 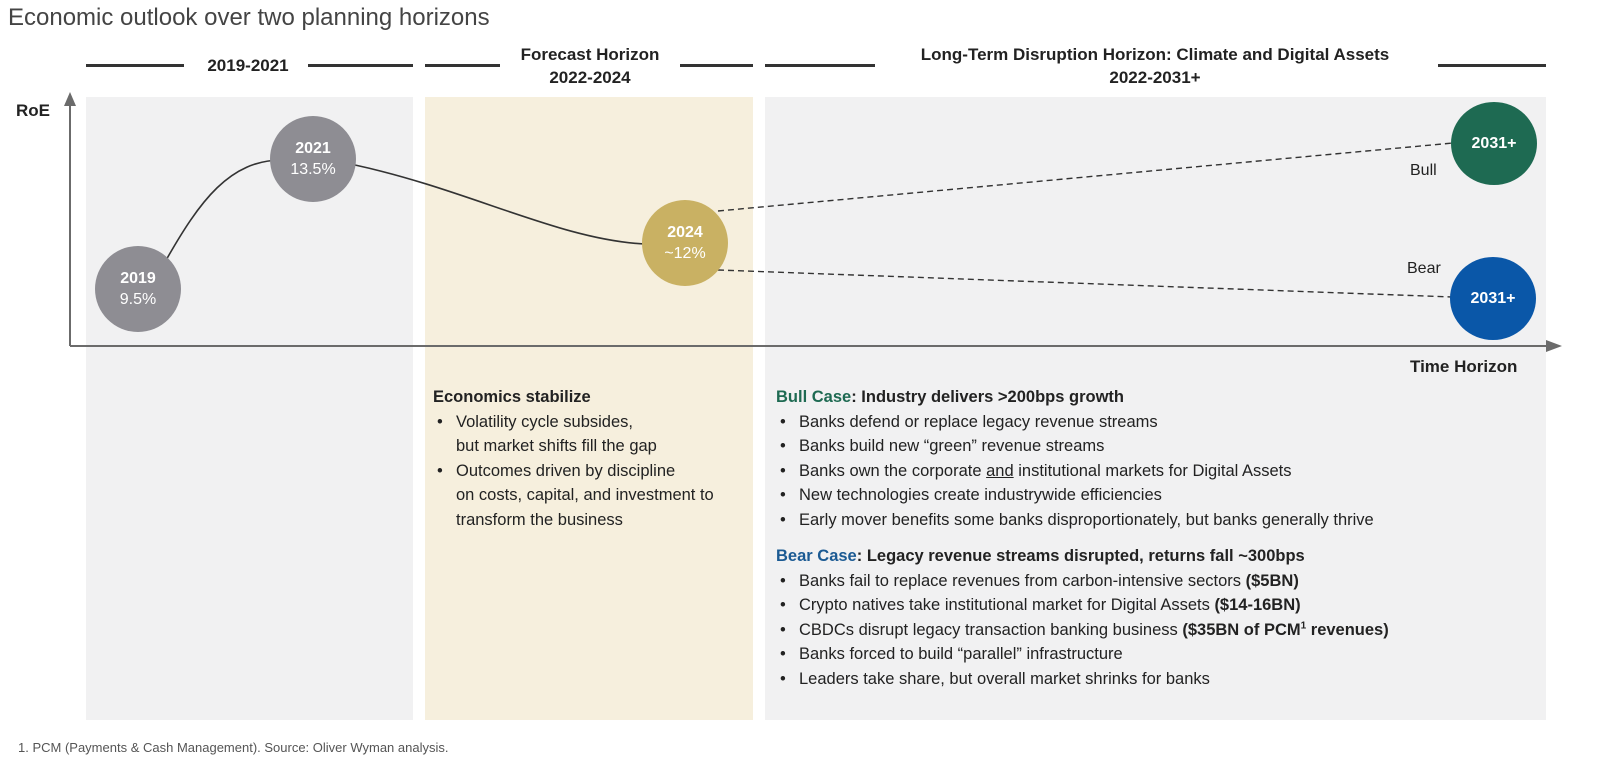 I want to click on y-axis-label: RoE, so click(x=33, y=110).